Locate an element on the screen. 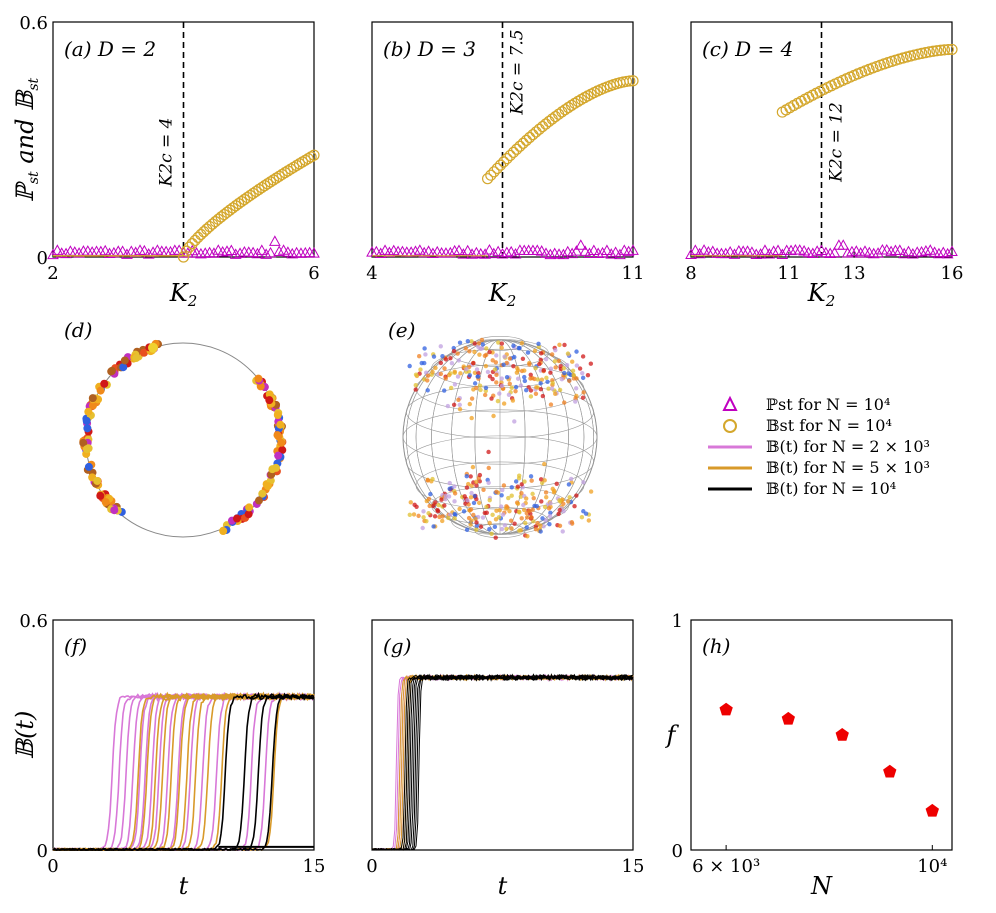 Image resolution: width=996 pixels, height=913 pixels. panel-e is located at coordinates (500, 437).